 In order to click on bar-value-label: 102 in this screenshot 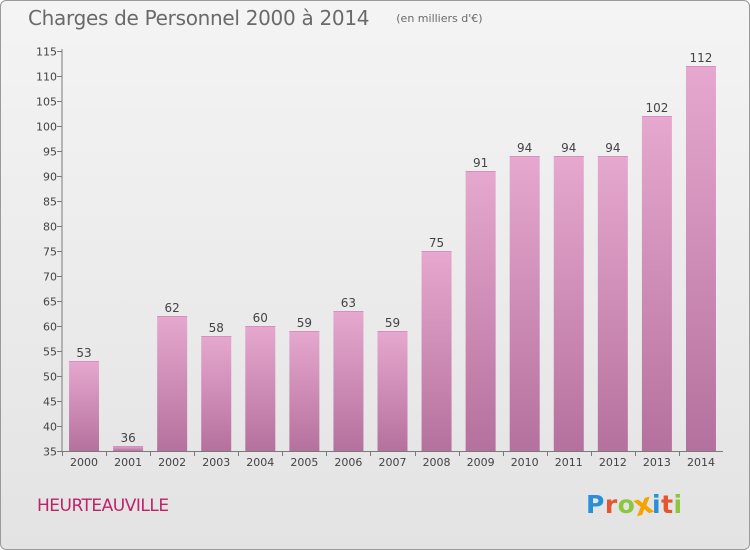, I will do `click(656, 108)`.